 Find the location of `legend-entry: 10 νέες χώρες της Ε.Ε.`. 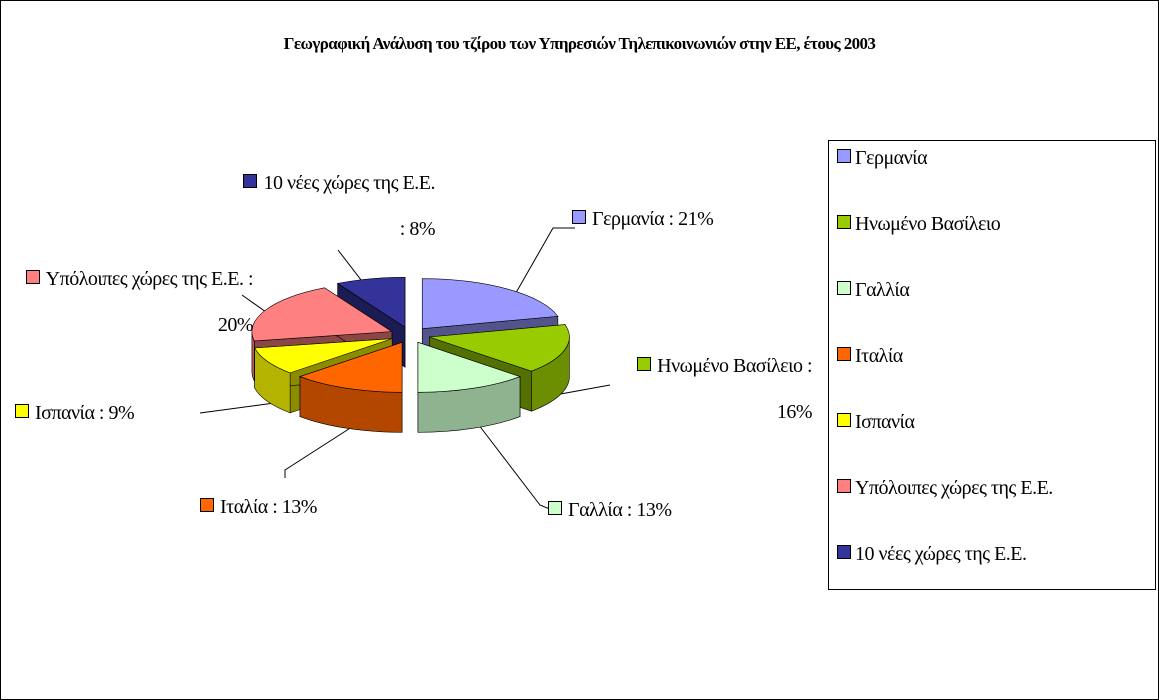

legend-entry: 10 νέες χώρες της Ε.Ε. is located at coordinates (932, 554).